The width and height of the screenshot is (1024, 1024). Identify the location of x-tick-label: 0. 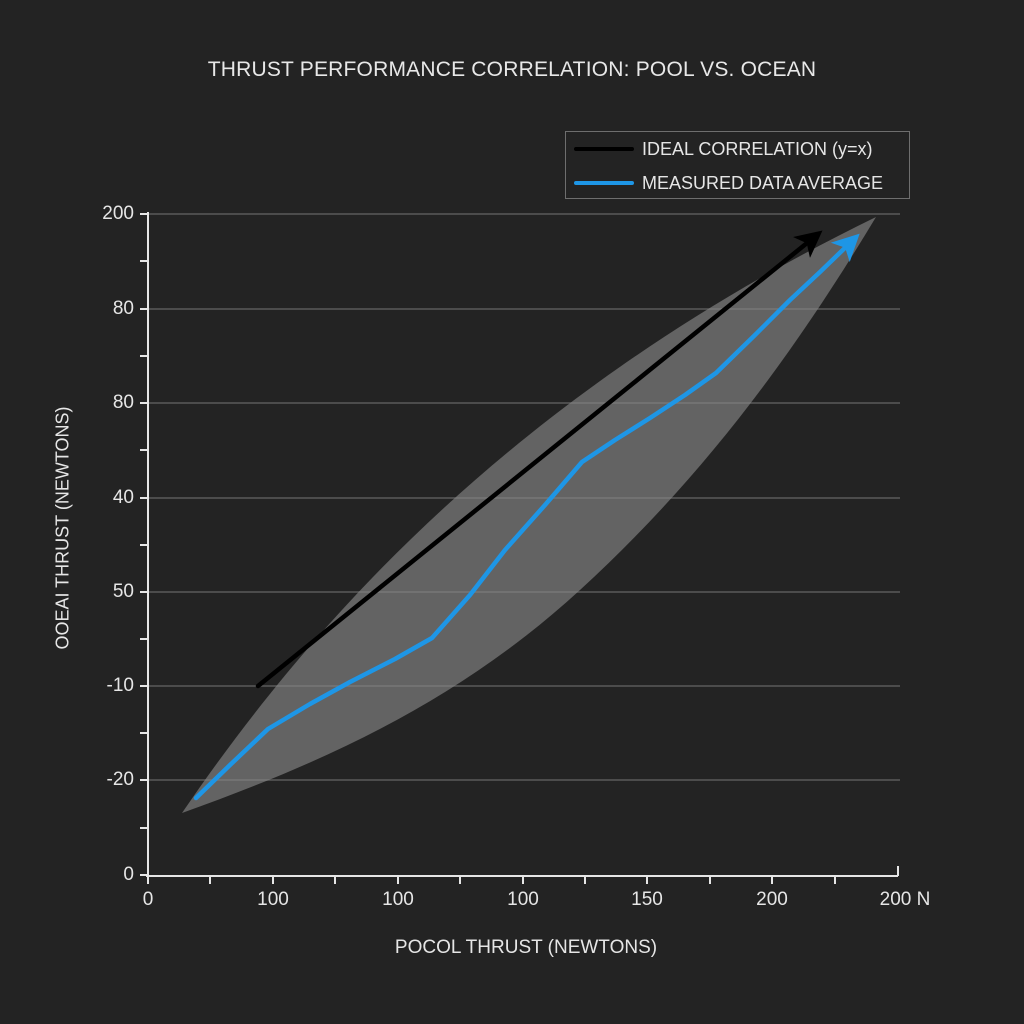
(148, 899).